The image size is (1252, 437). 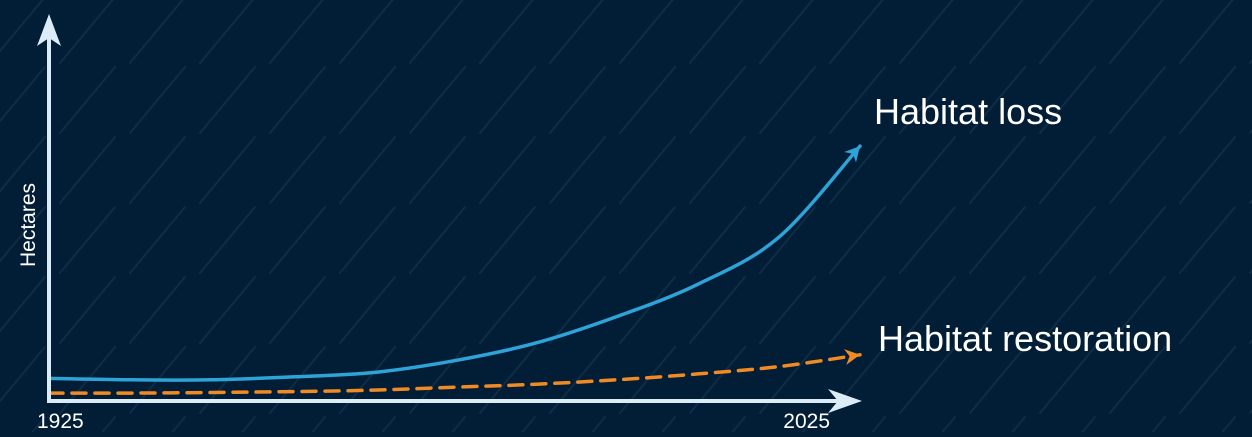 What do you see at coordinates (60, 421) in the screenshot?
I see `x-tick-label: 1925` at bounding box center [60, 421].